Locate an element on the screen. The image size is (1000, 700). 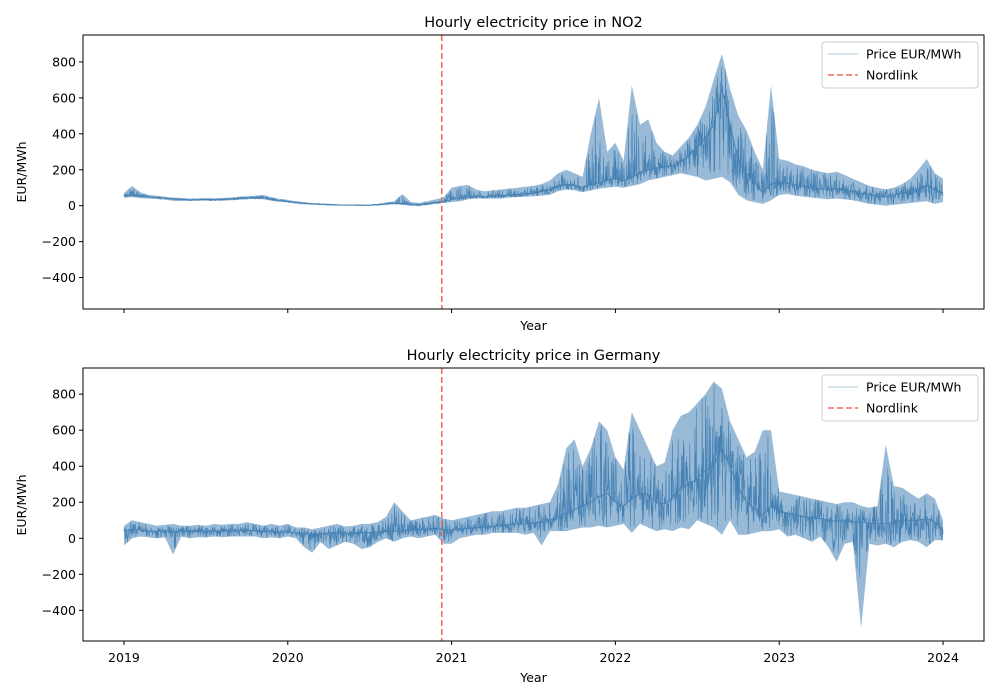
x-tick-label: 2019 is located at coordinates (124, 657).